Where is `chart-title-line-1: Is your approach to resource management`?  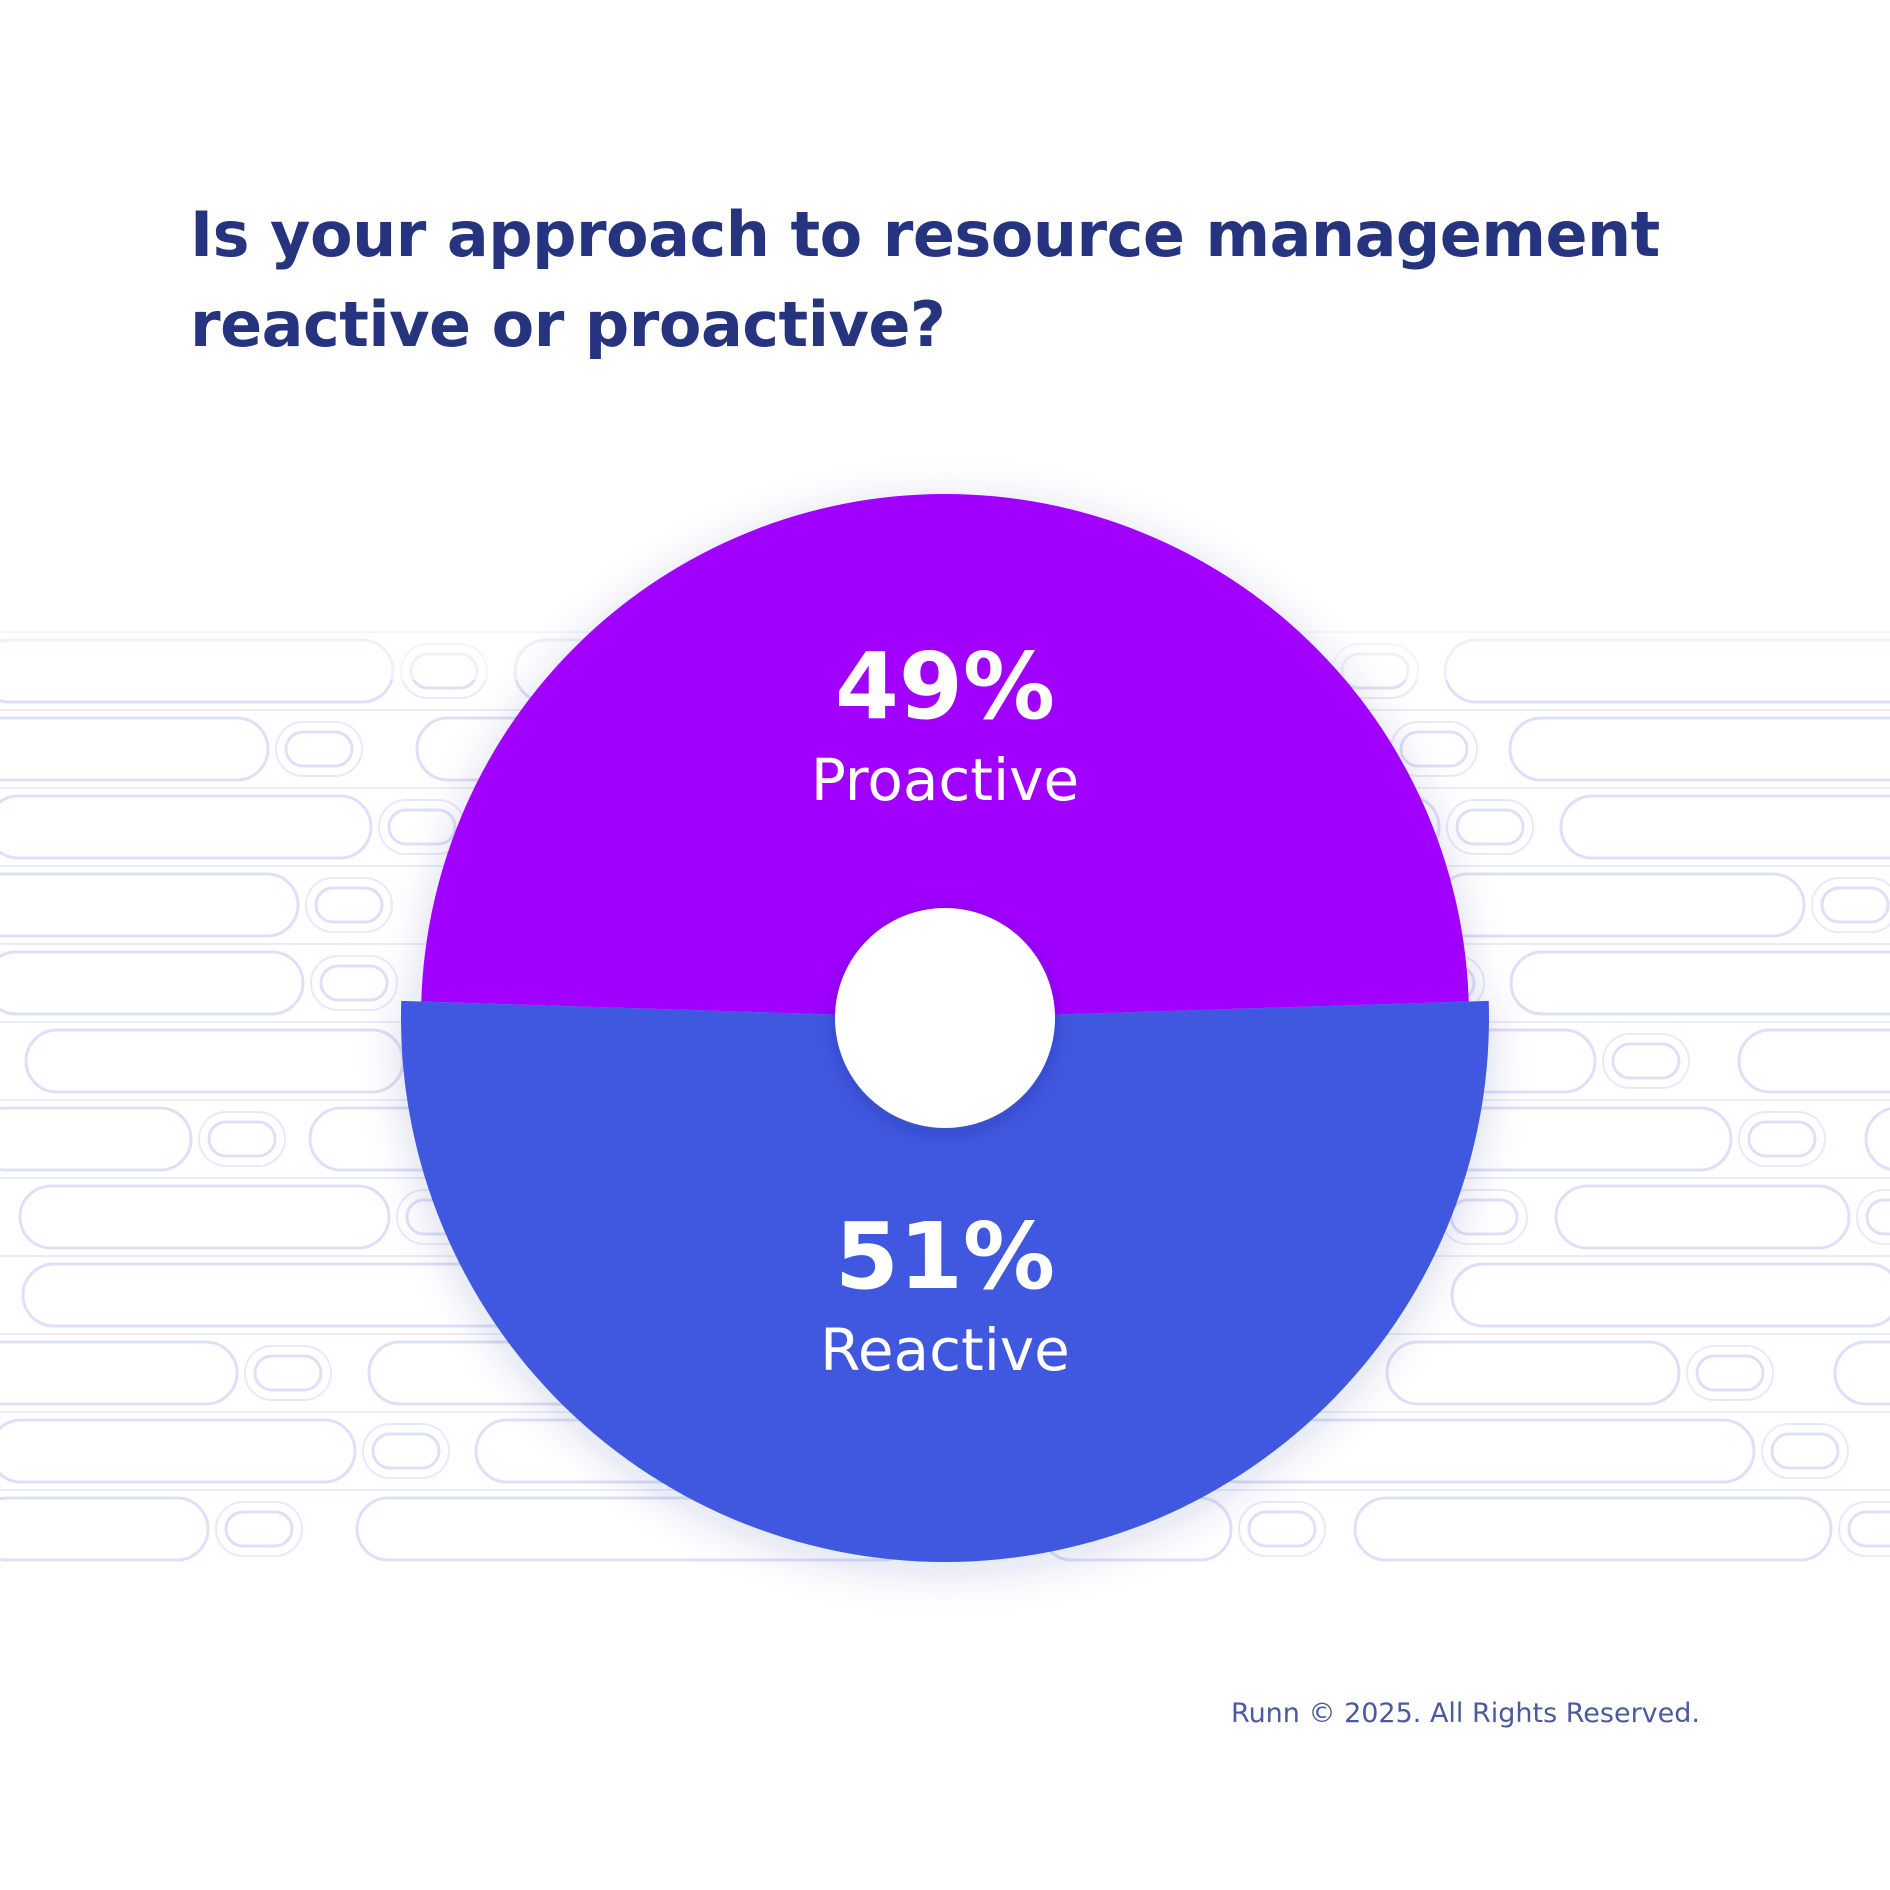 chart-title-line-1: Is your approach to resource management is located at coordinates (925, 234).